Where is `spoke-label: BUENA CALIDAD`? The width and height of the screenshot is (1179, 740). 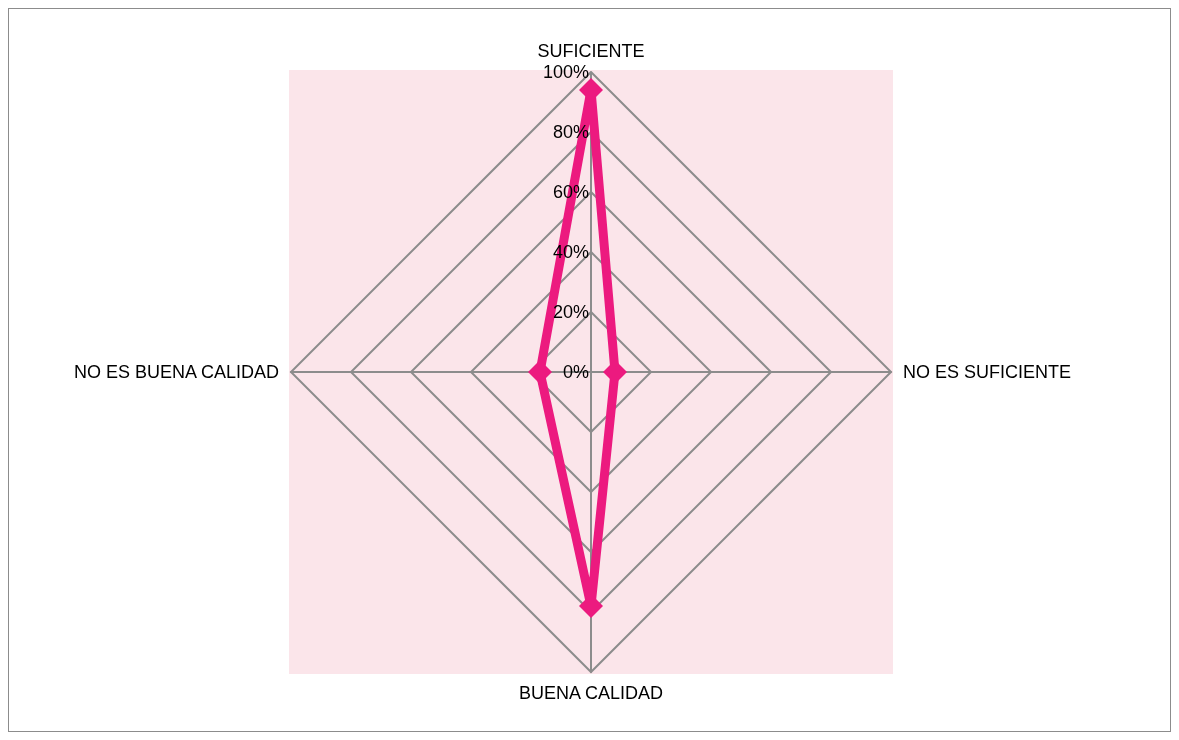
spoke-label: BUENA CALIDAD is located at coordinates (591, 693).